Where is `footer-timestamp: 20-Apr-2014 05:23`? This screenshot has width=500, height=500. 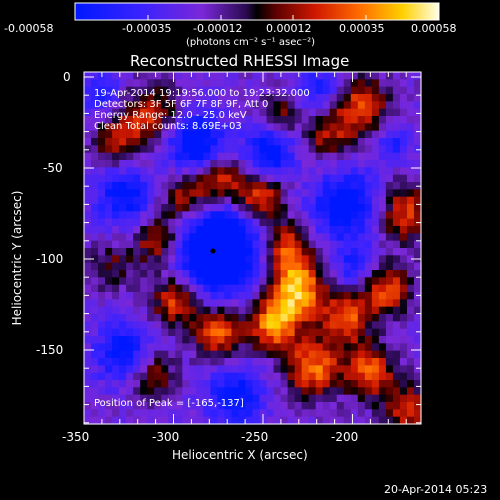 footer-timestamp: 20-Apr-2014 05:23 is located at coordinates (436, 489).